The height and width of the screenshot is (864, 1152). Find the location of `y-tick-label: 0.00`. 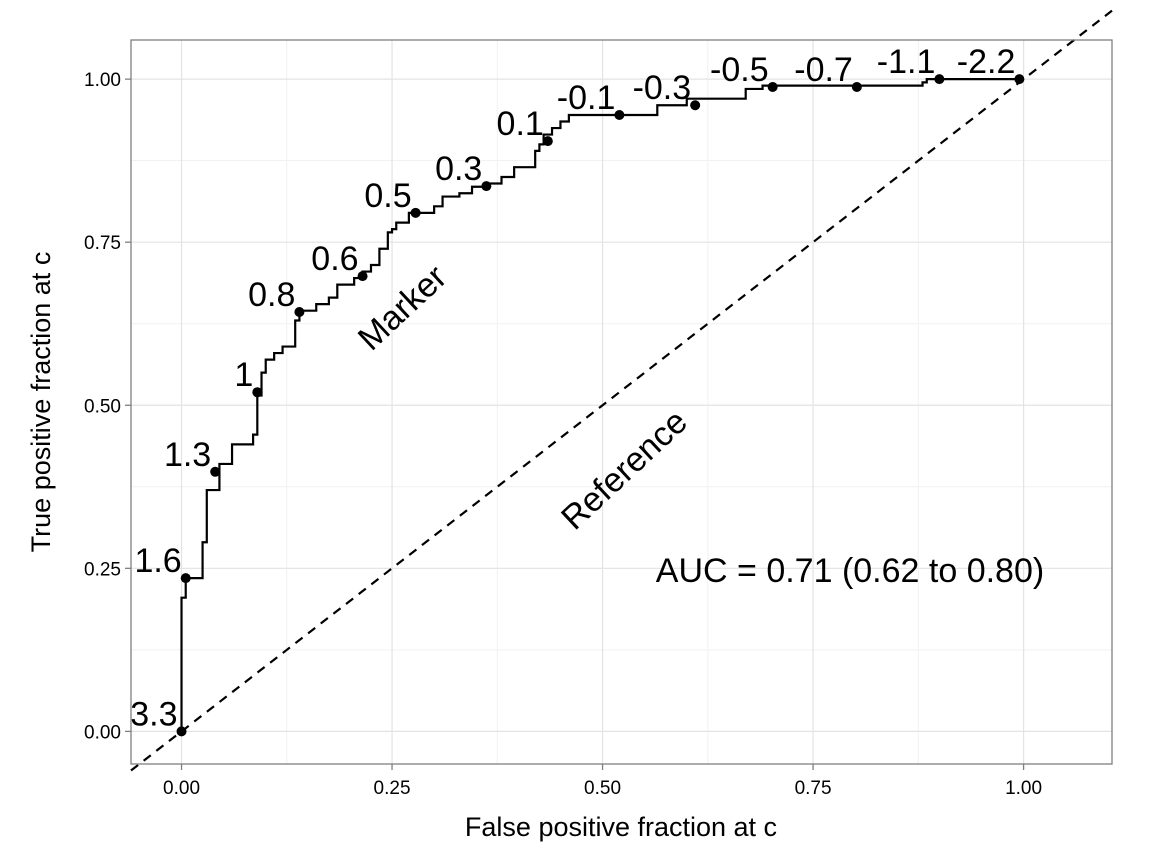

y-tick-label: 0.00 is located at coordinates (102, 732).